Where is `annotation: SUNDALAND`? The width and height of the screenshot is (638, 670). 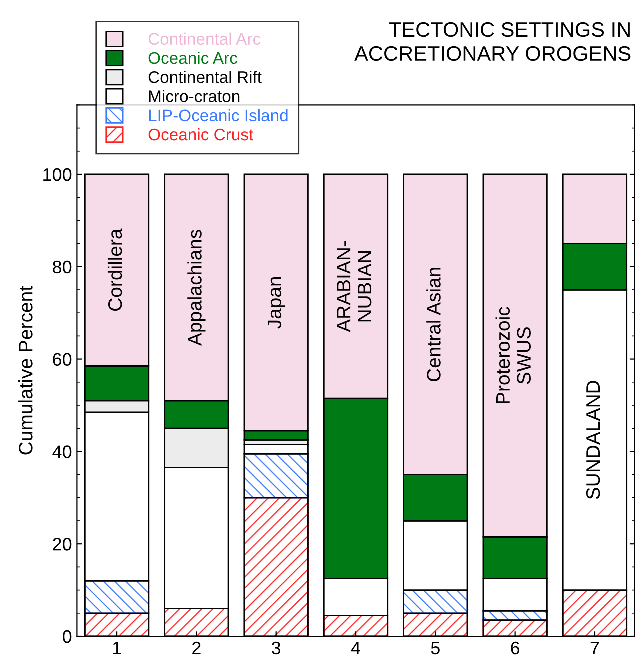 annotation: SUNDALAND is located at coordinates (593, 440).